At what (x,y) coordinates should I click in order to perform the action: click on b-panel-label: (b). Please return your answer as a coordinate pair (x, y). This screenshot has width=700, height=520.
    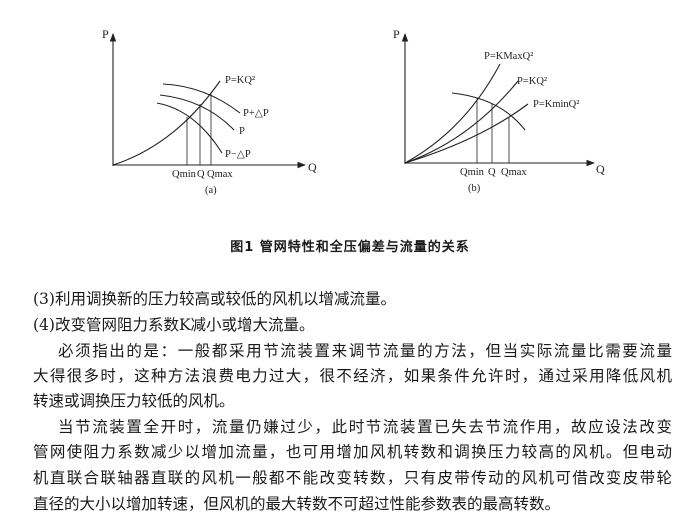
    Looking at the image, I should click on (474, 188).